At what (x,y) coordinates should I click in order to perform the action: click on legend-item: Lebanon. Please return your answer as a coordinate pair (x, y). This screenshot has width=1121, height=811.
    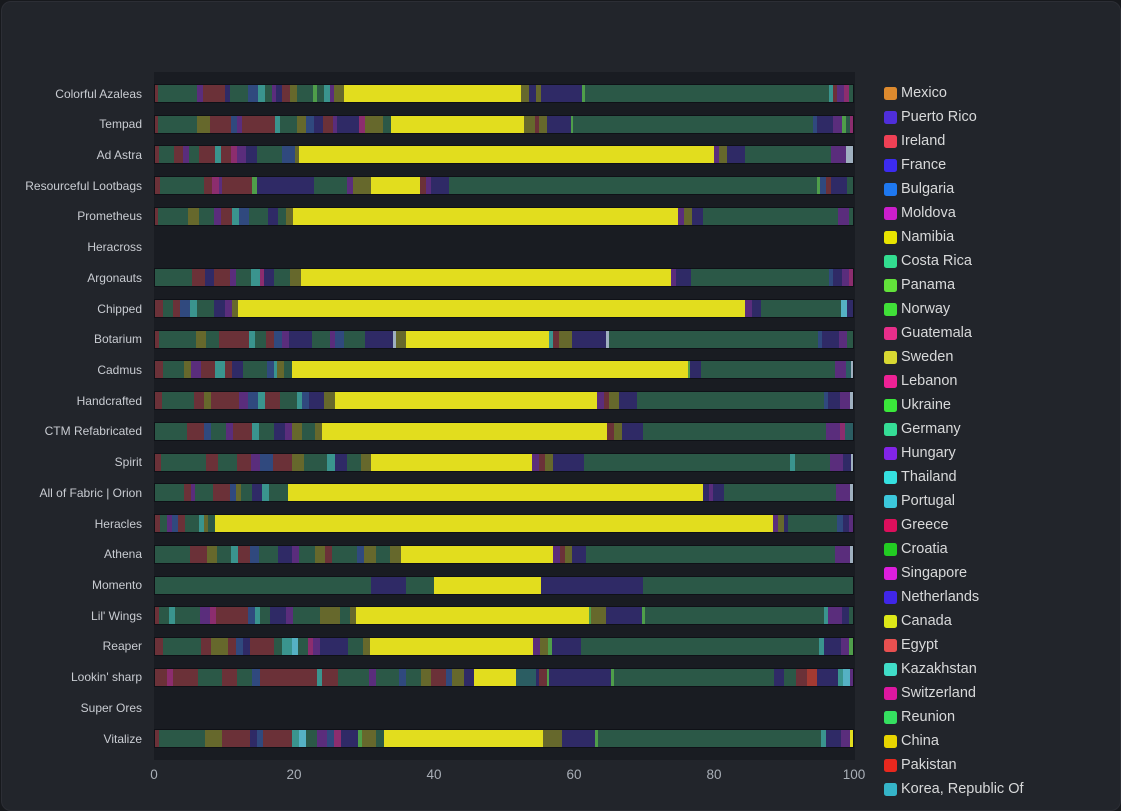
    Looking at the image, I should click on (1001, 381).